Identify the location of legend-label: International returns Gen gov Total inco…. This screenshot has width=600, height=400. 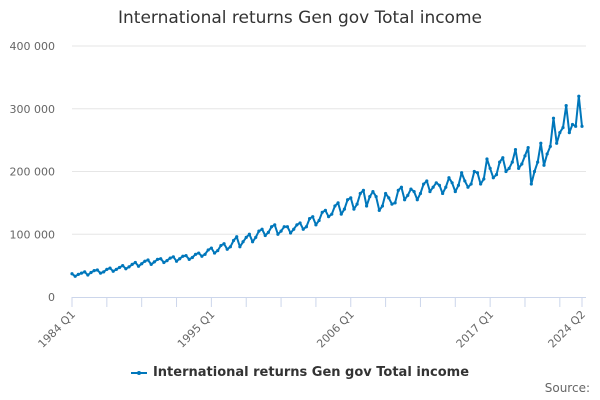
(311, 372).